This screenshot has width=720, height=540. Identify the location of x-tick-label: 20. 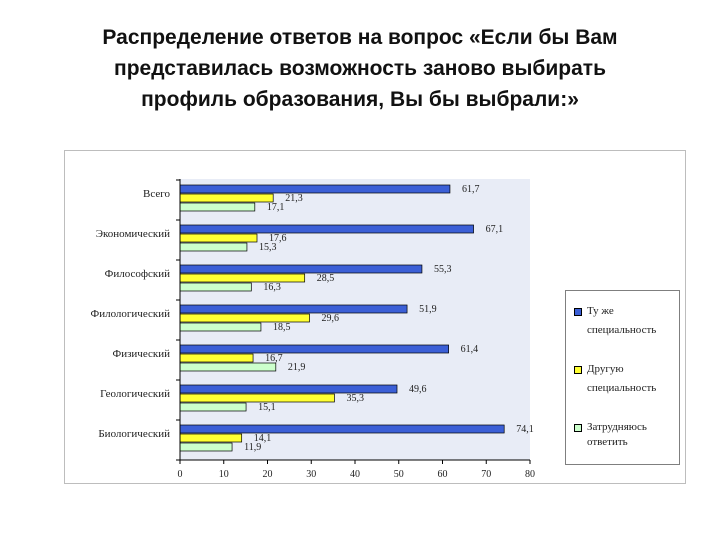
(268, 474).